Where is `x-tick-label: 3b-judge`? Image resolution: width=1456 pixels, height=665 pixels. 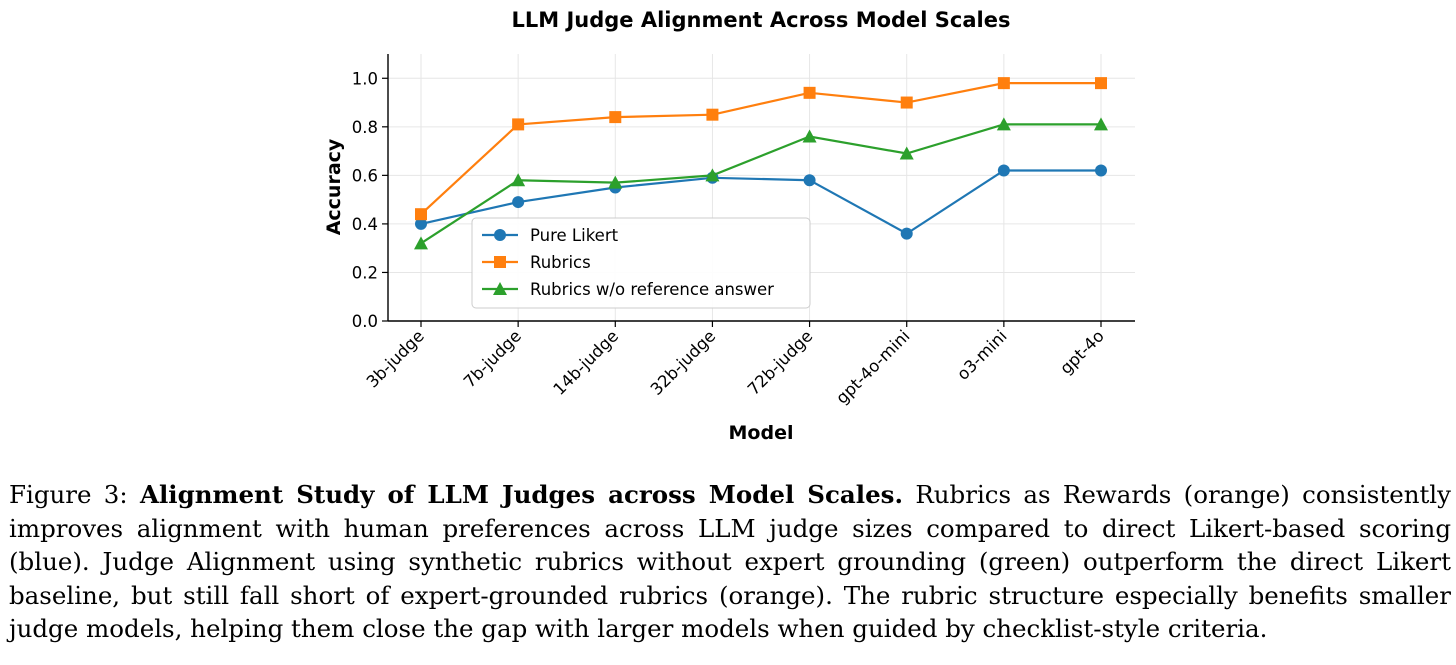 x-tick-label: 3b-judge is located at coordinates (395, 358).